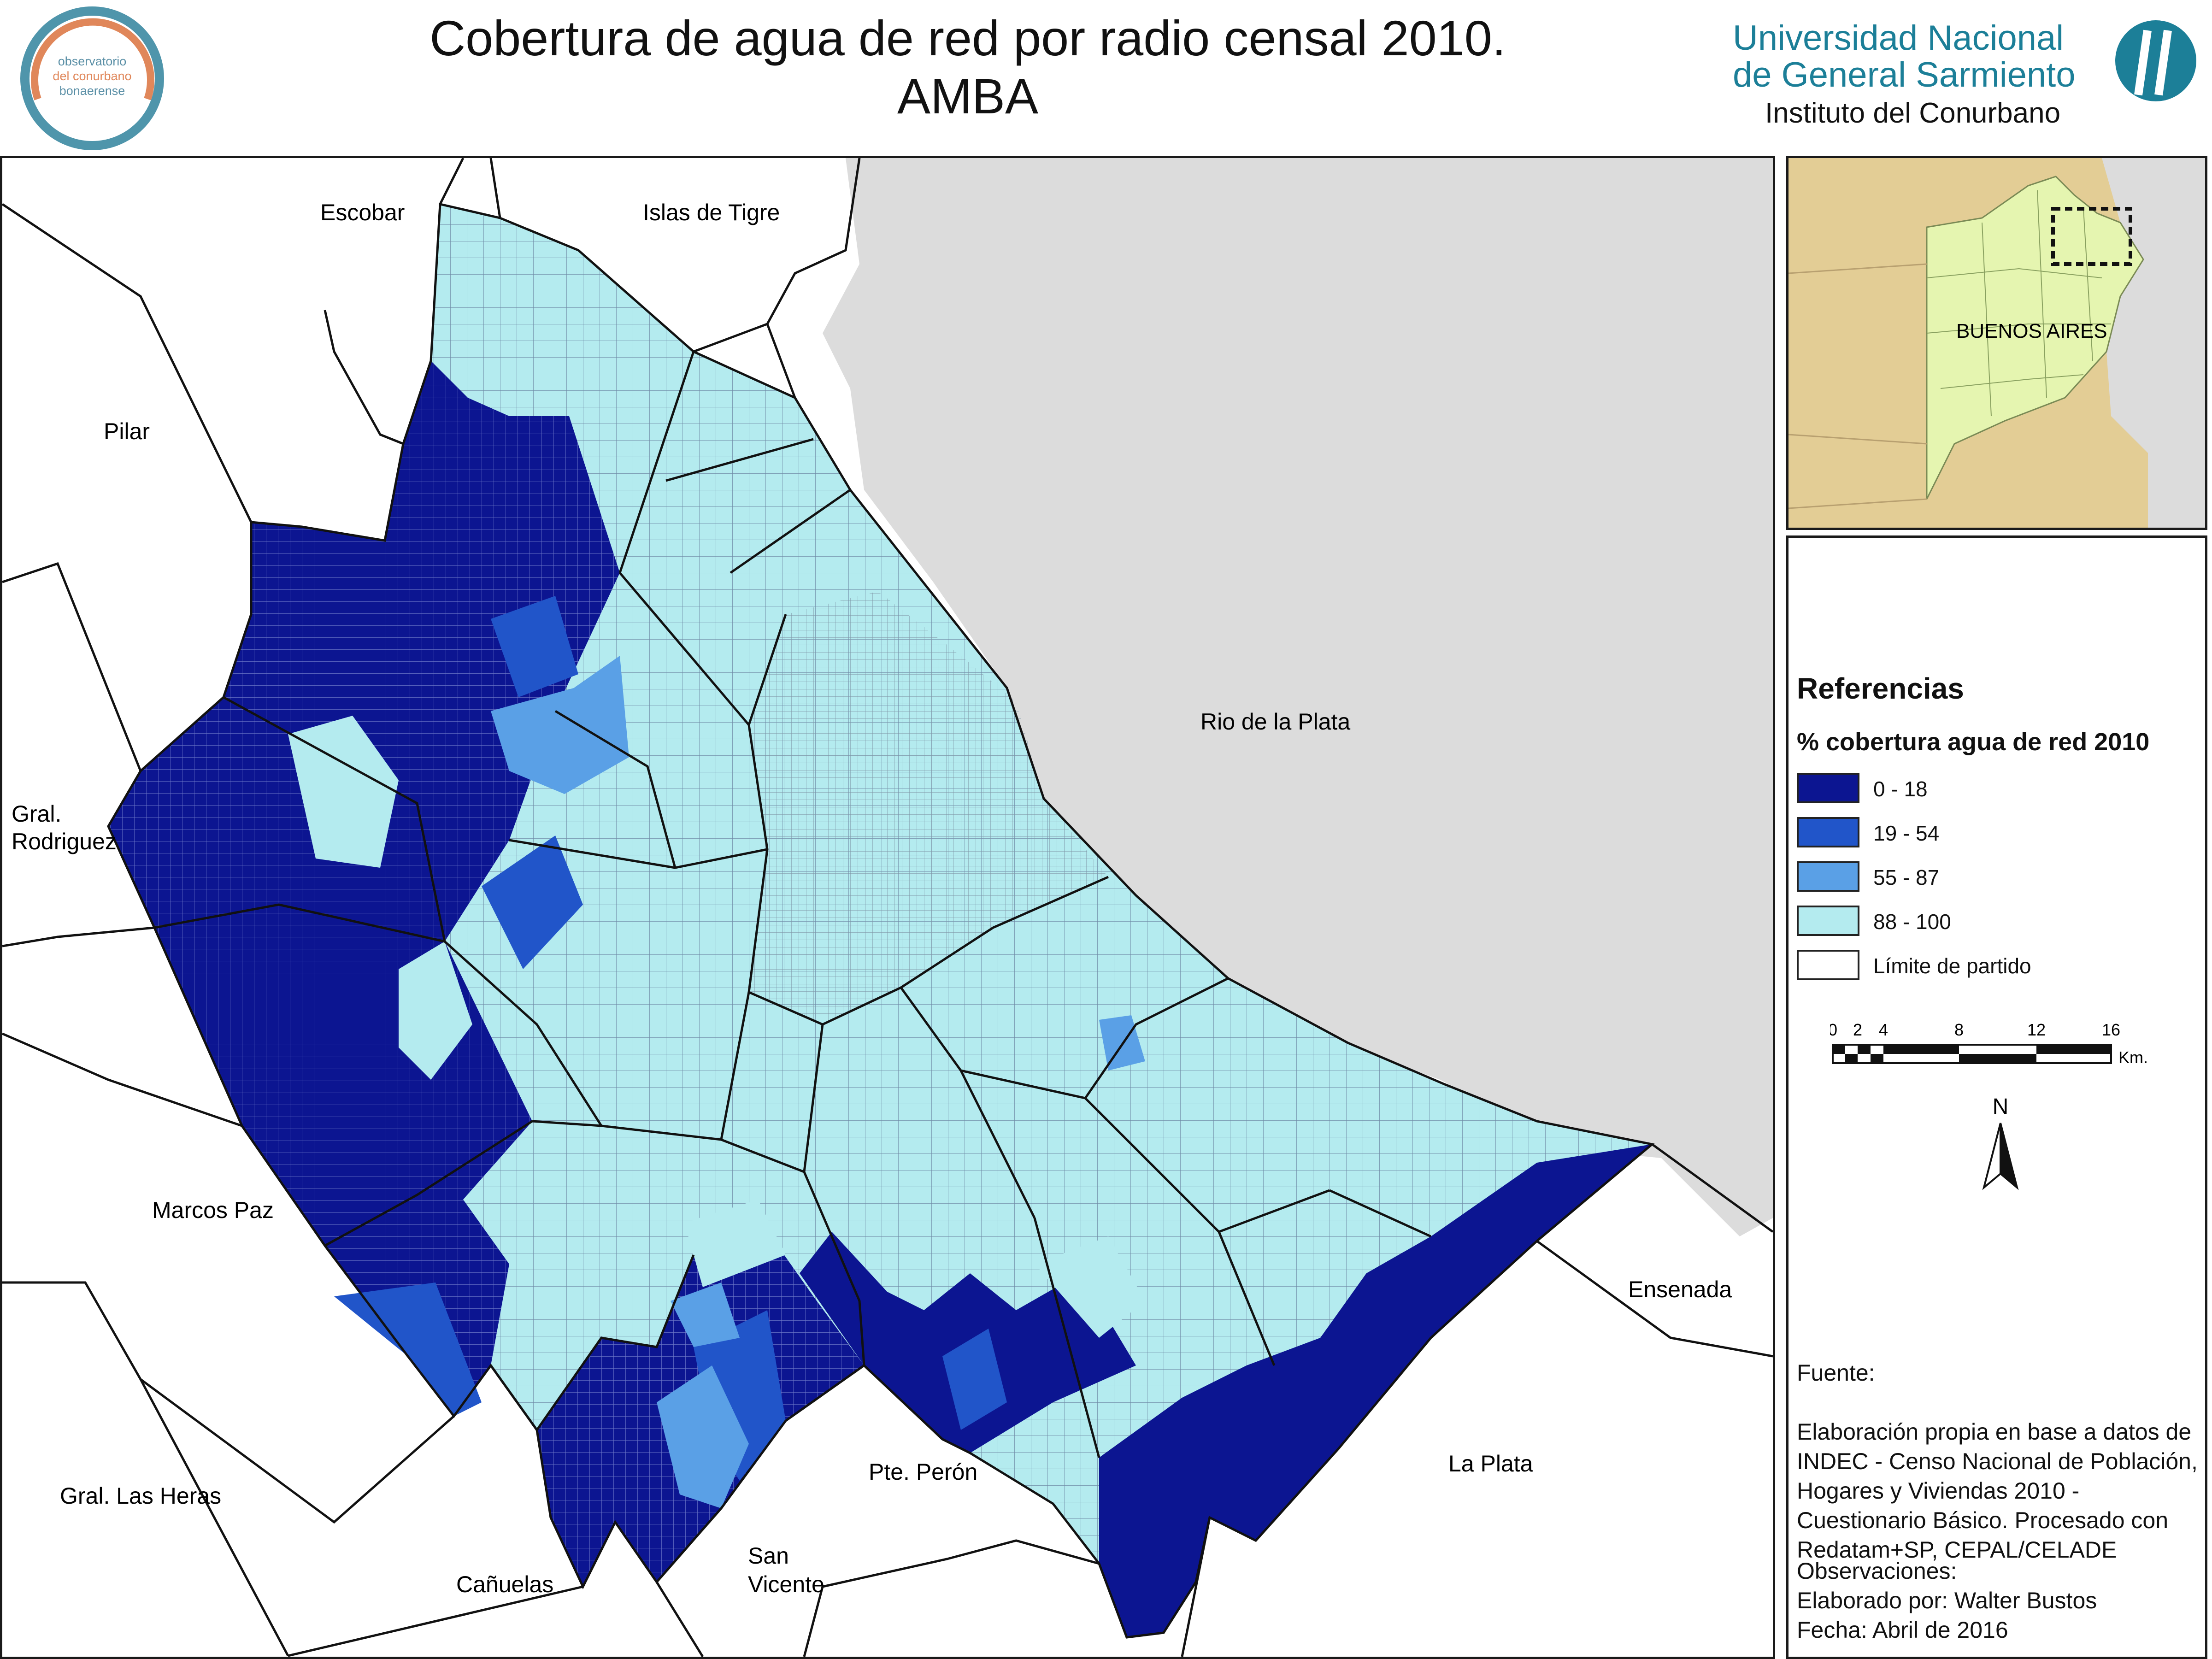 The width and height of the screenshot is (2212, 1659). I want to click on north-arrow-icon, so click(2000, 1156).